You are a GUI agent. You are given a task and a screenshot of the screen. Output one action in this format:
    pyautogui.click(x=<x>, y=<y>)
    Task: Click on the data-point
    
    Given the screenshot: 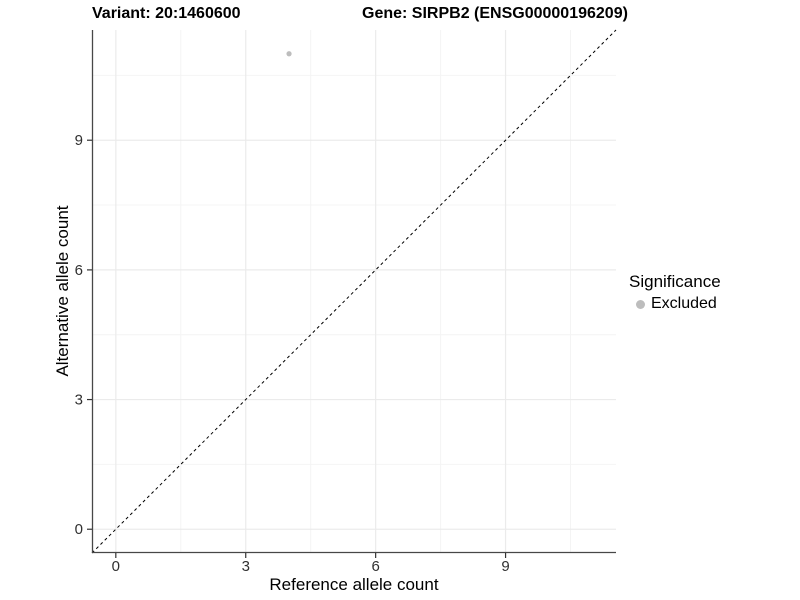 What is the action you would take?
    pyautogui.click(x=289, y=54)
    